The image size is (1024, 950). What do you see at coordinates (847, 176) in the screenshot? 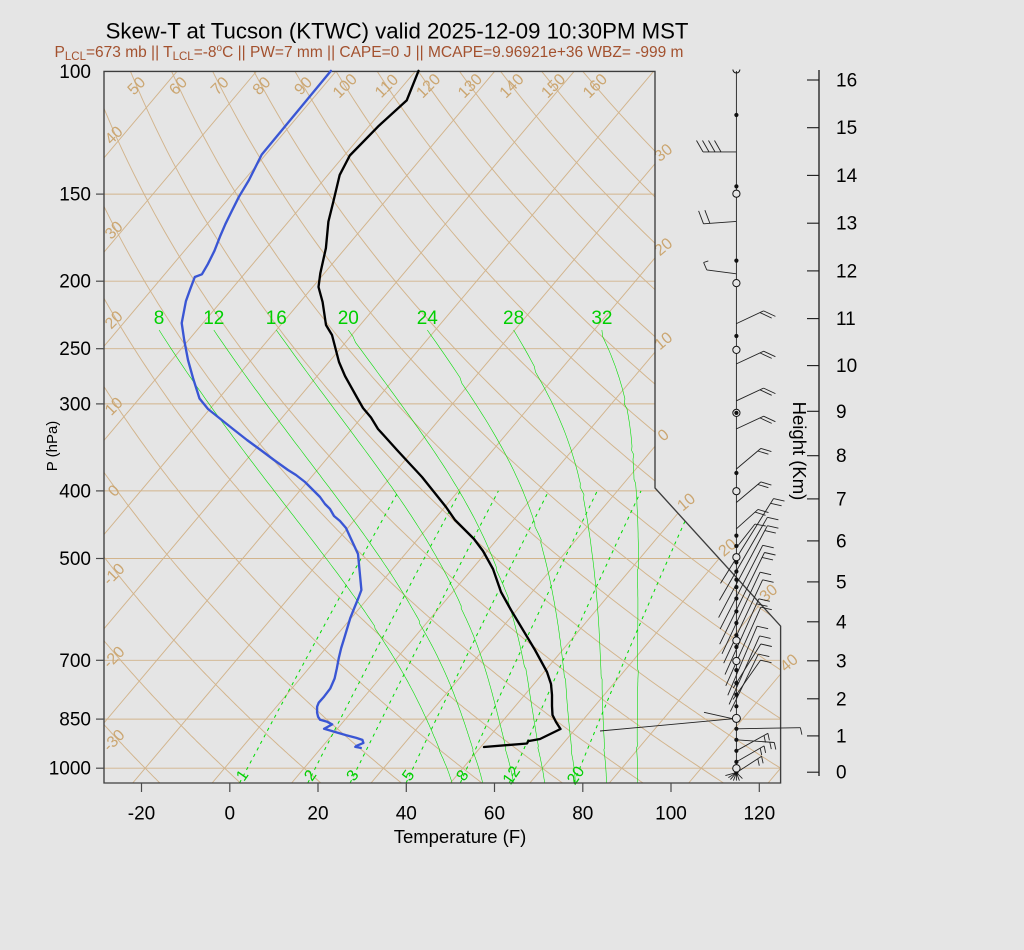
I see `svg-text: 14` at bounding box center [847, 176].